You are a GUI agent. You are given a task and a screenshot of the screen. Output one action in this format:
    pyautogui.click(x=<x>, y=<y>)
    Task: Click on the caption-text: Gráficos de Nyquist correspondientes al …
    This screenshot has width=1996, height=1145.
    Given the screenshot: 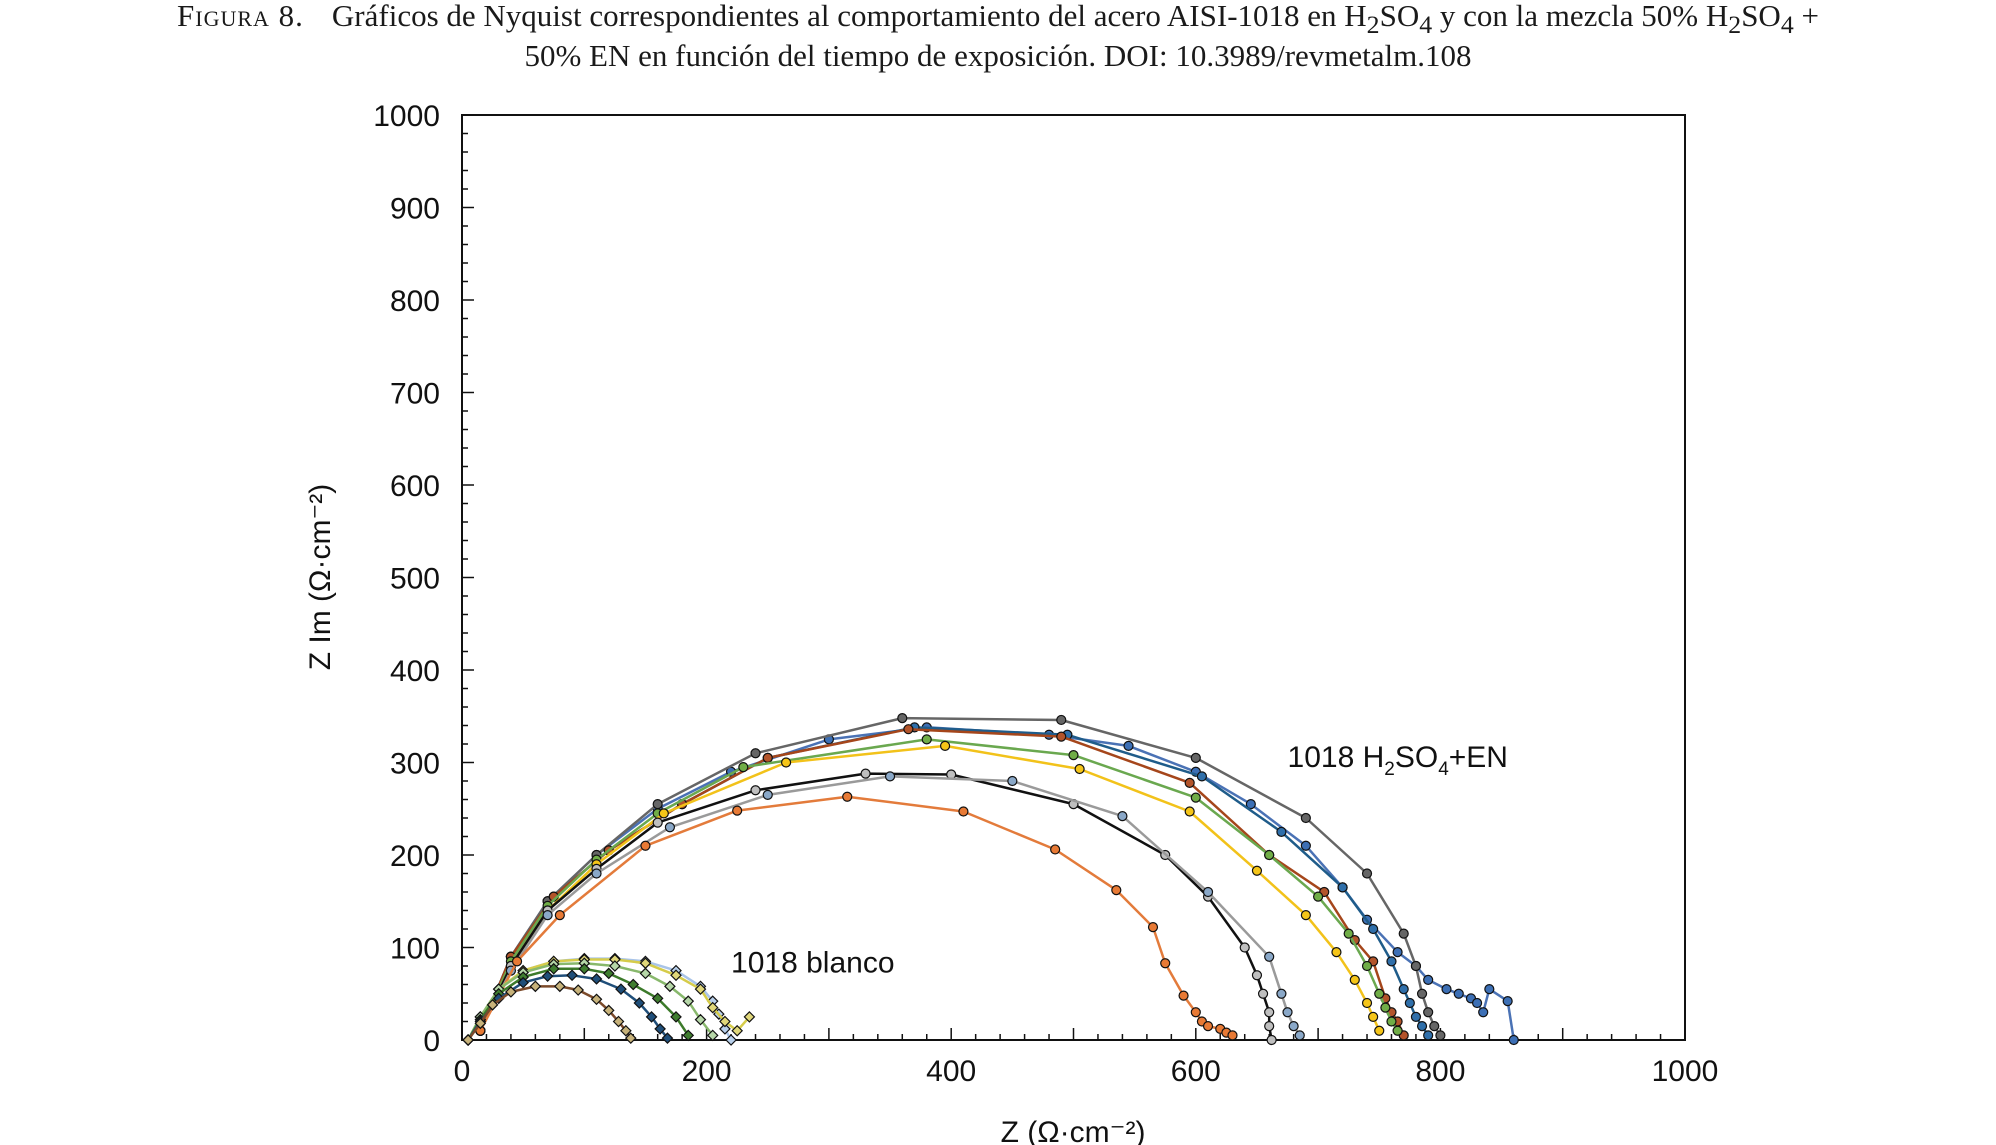 What is the action you would take?
    pyautogui.click(x=849, y=16)
    